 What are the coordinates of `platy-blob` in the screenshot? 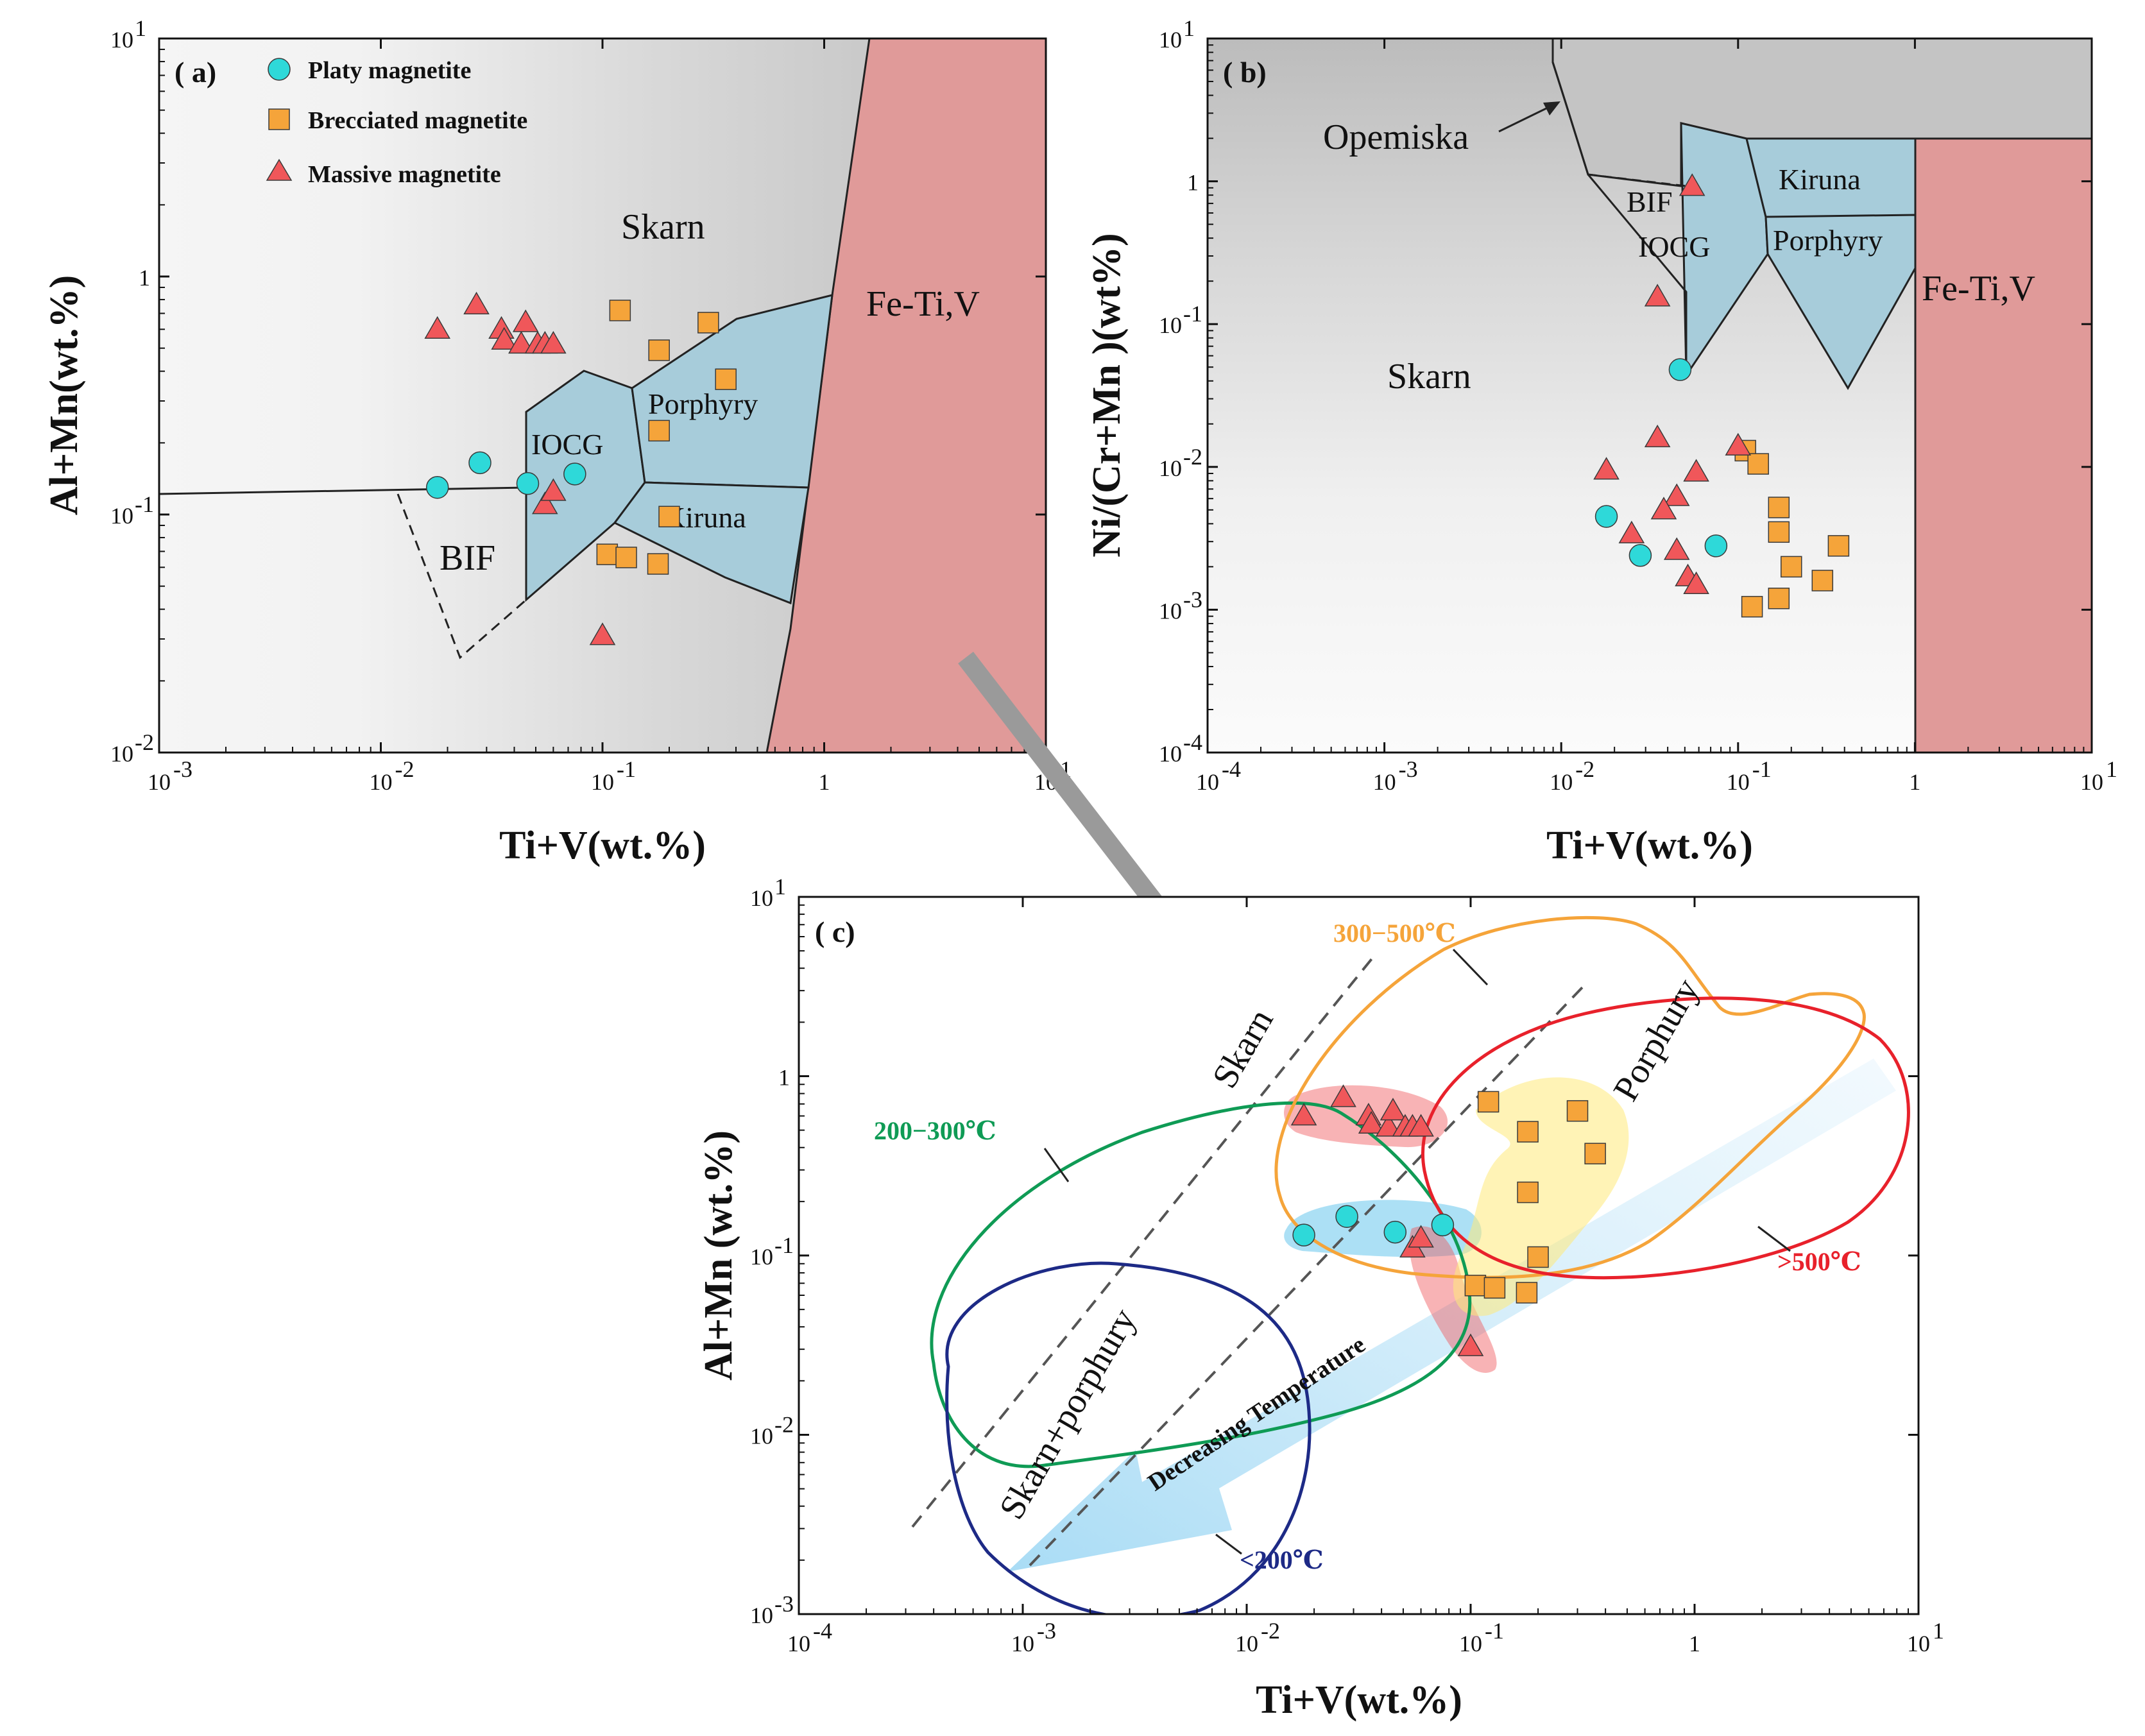 It's located at (1383, 1228).